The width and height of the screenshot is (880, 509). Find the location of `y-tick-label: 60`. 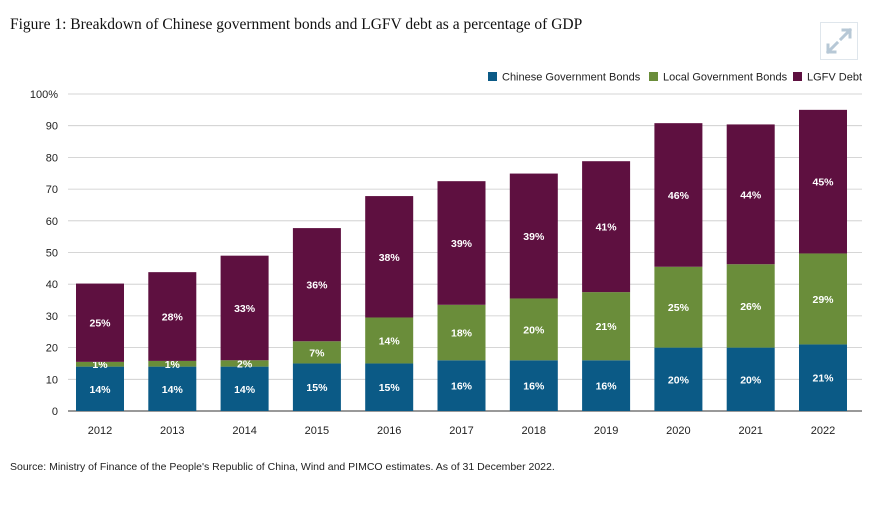

y-tick-label: 60 is located at coordinates (52, 222).